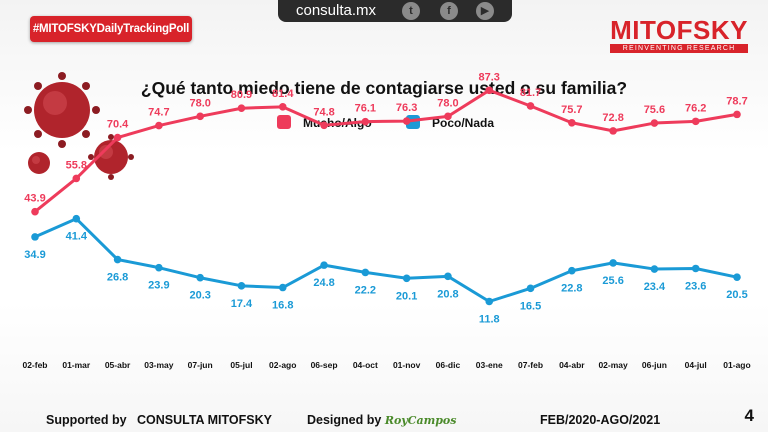 The height and width of the screenshot is (432, 768). What do you see at coordinates (485, 11) in the screenshot?
I see `youtube-icon: ▶` at bounding box center [485, 11].